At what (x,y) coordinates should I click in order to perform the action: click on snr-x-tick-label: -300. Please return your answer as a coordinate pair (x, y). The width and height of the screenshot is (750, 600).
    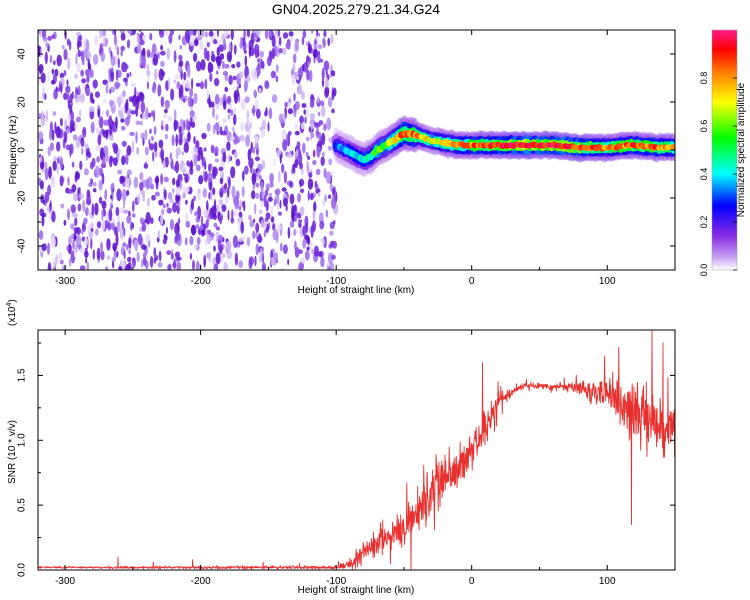
    Looking at the image, I should click on (65, 581).